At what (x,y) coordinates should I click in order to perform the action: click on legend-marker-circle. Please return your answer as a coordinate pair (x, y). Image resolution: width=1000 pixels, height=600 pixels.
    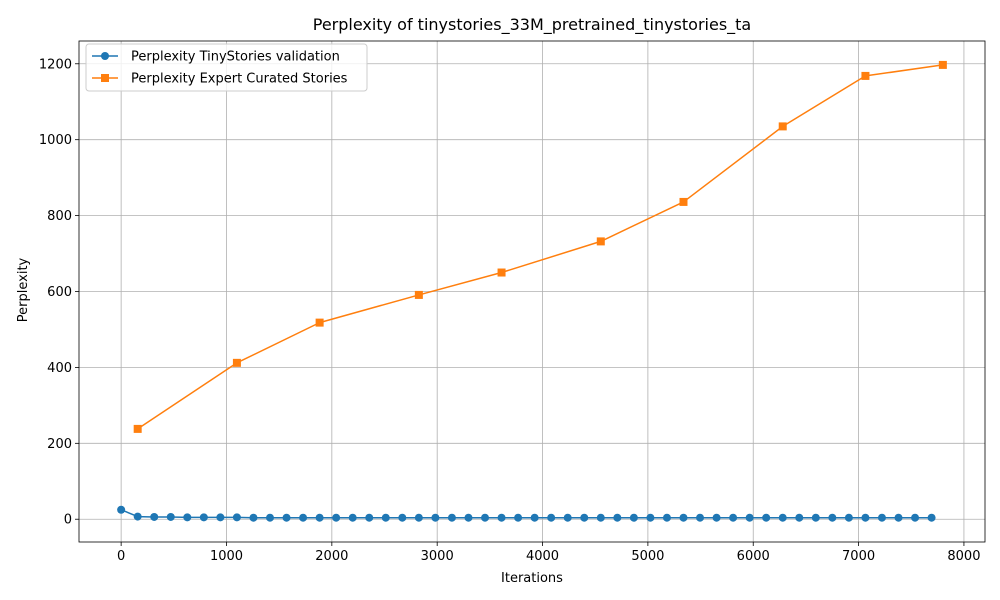
    Looking at the image, I should click on (105, 56).